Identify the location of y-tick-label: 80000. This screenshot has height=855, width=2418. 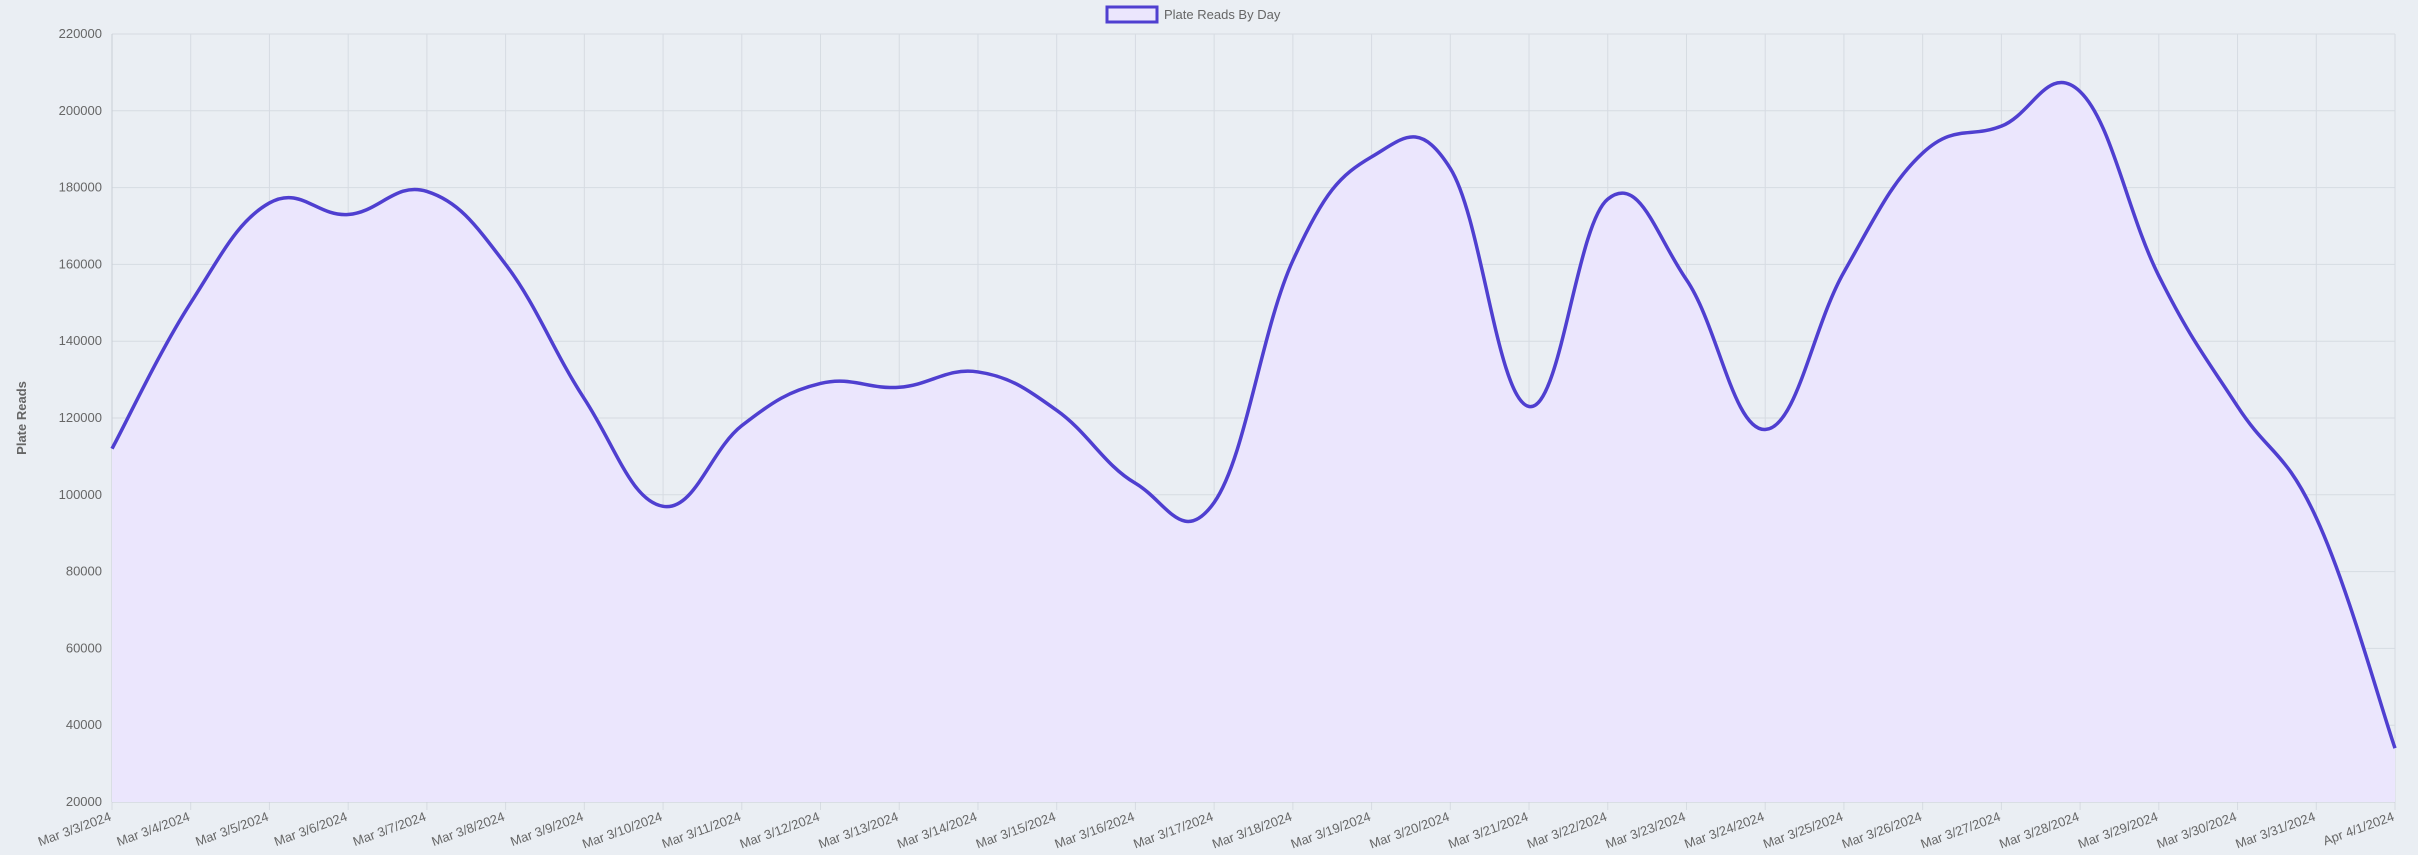
(84, 571).